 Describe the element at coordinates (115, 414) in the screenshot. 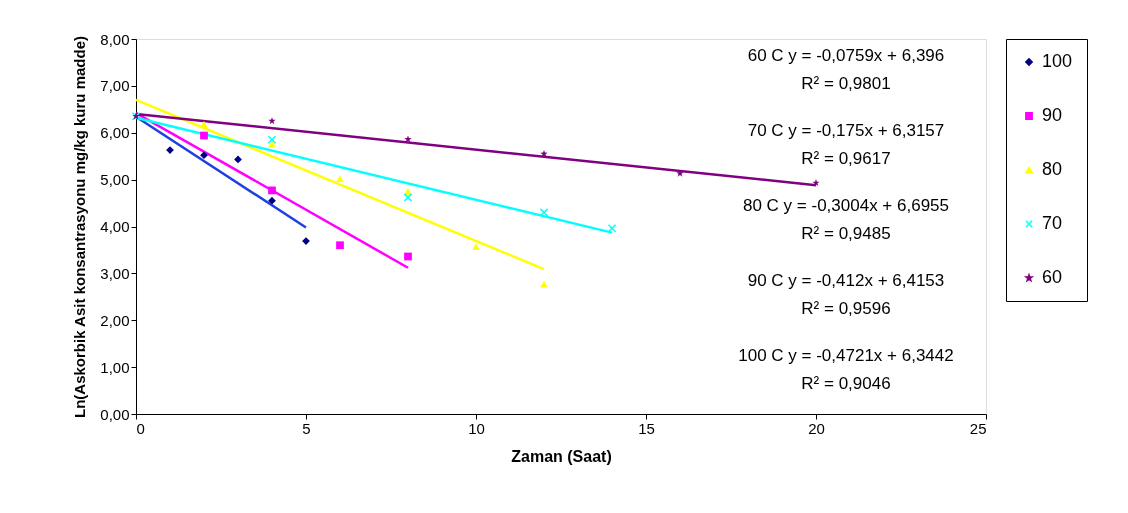

I see `y-tick-label: 0,00` at that location.